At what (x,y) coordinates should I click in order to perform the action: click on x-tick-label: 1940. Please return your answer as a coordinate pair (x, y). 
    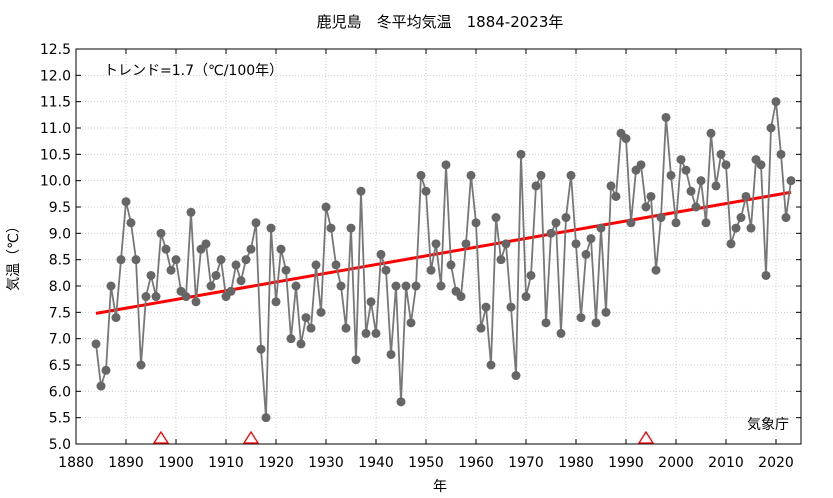
    Looking at the image, I should click on (376, 463).